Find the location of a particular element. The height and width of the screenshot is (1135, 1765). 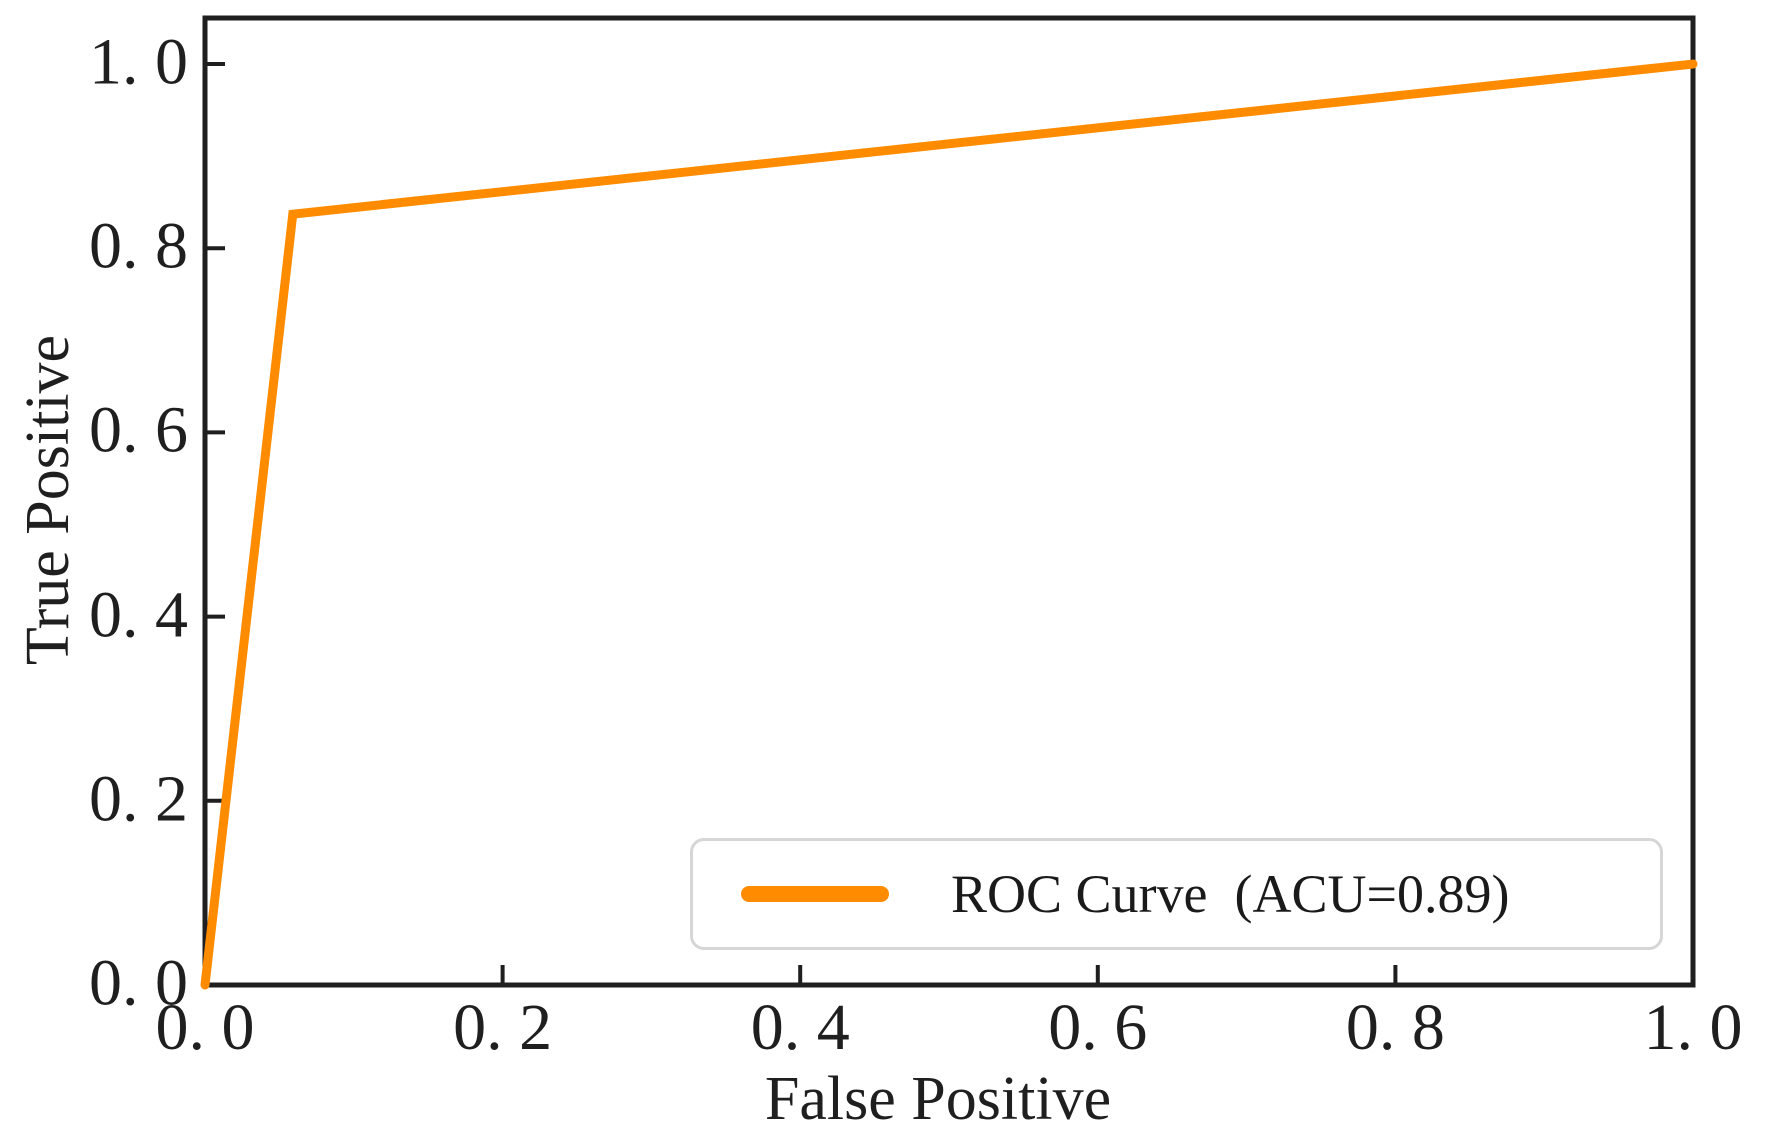

y-tick-label: 0. 0 is located at coordinates (138, 983).